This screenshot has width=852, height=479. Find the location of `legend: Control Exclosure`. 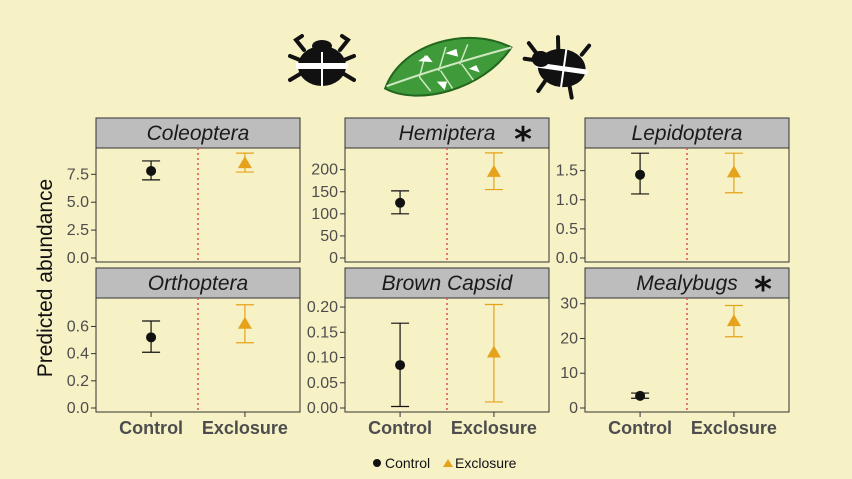

legend: Control Exclosure is located at coordinates (445, 463).